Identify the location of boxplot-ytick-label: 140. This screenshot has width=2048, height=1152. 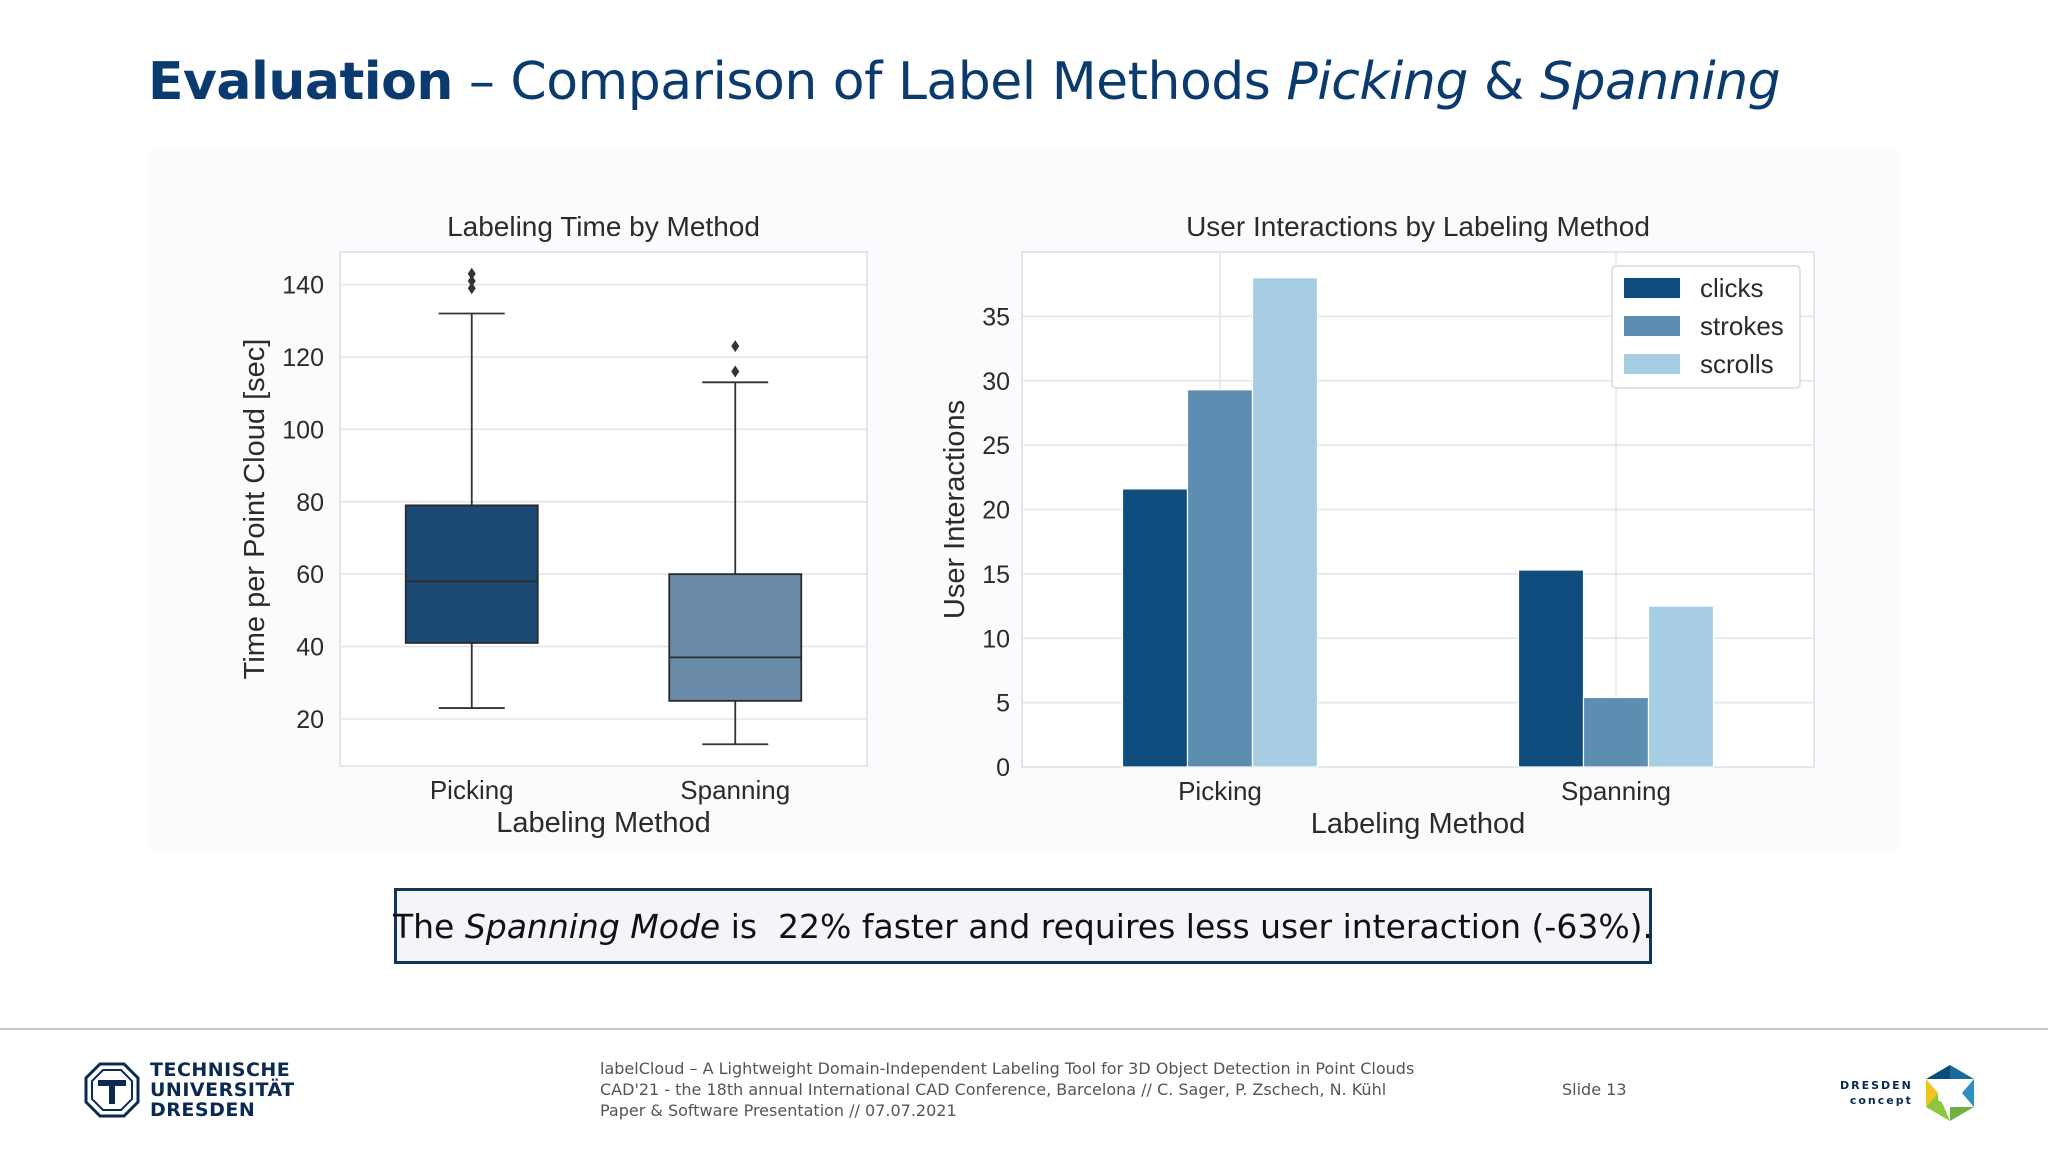
(303, 286).